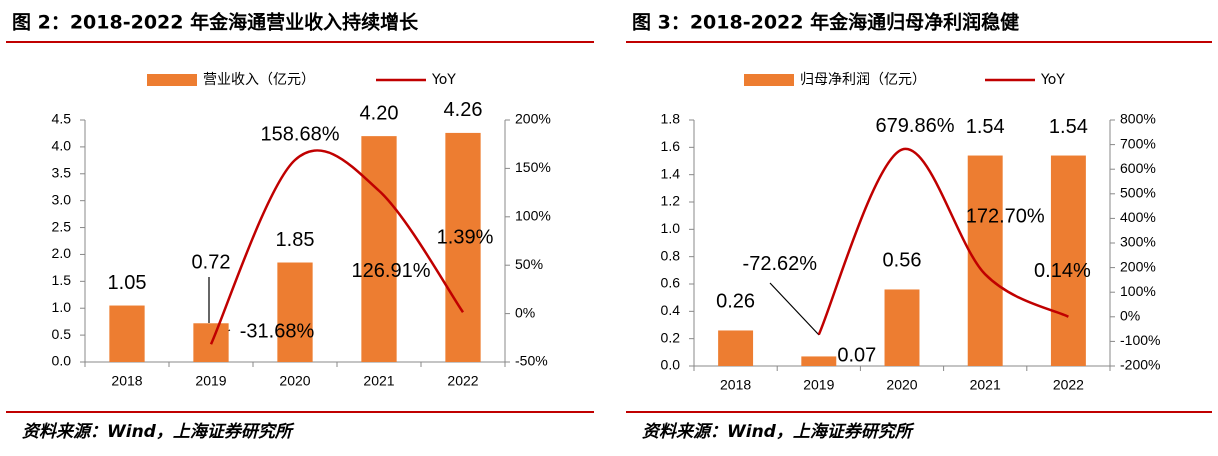 The width and height of the screenshot is (1218, 456). I want to click on data-label: 1.39%, so click(465, 238).